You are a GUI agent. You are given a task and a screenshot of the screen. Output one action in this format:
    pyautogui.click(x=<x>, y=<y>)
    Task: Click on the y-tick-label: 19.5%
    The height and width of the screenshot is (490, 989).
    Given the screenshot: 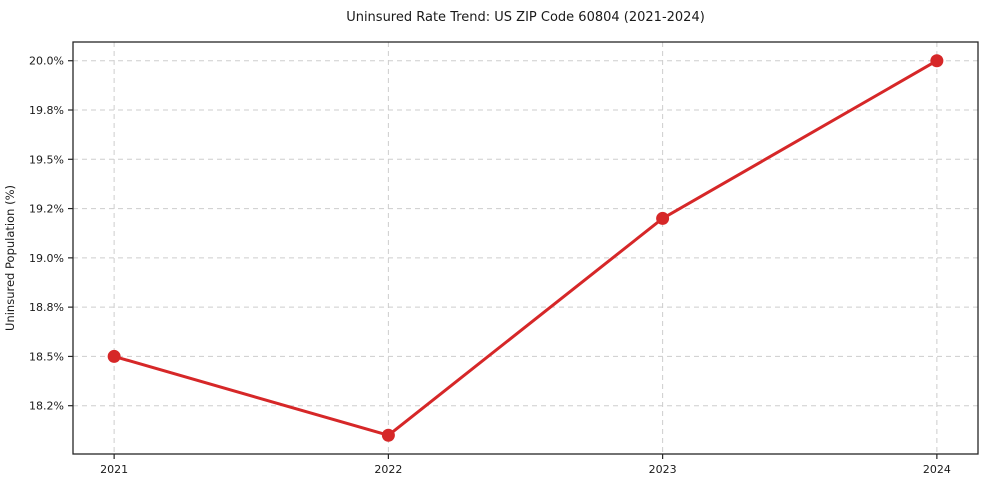 What is the action you would take?
    pyautogui.click(x=46, y=159)
    